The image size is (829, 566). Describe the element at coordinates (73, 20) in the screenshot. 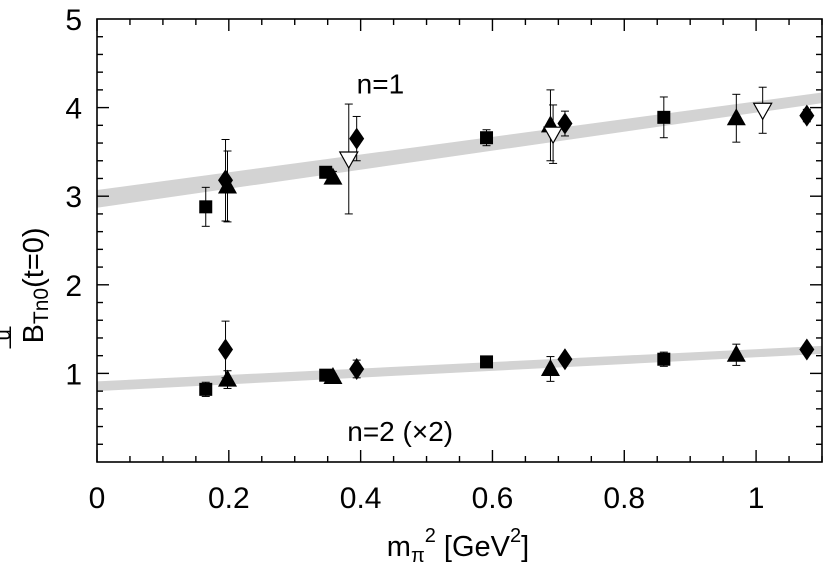

I see `y-tick-label: 5` at that location.